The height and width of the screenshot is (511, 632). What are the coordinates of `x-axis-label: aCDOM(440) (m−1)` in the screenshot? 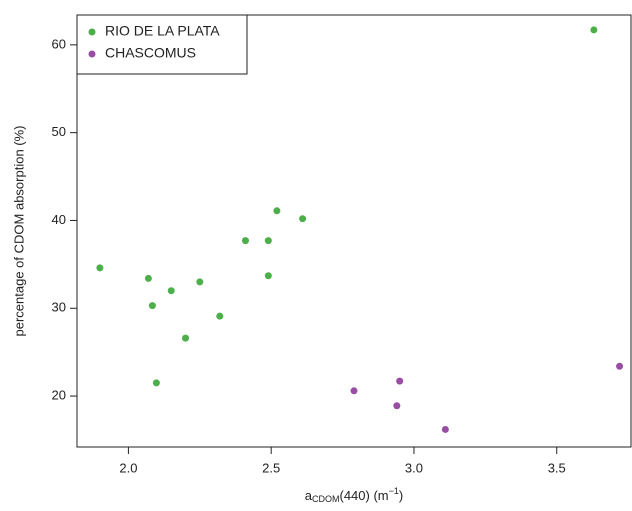 It's located at (354, 495).